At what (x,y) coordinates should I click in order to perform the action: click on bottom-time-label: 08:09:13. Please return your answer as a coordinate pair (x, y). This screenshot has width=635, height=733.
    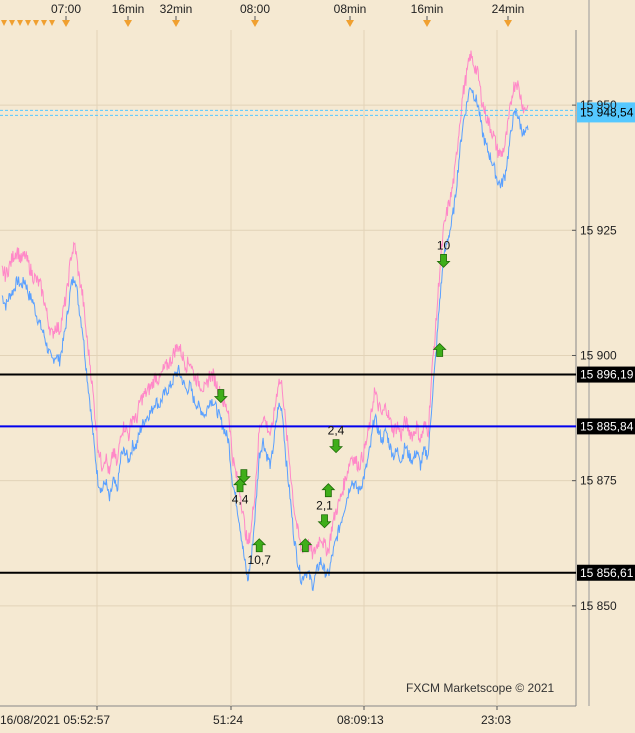
    Looking at the image, I should click on (360, 720).